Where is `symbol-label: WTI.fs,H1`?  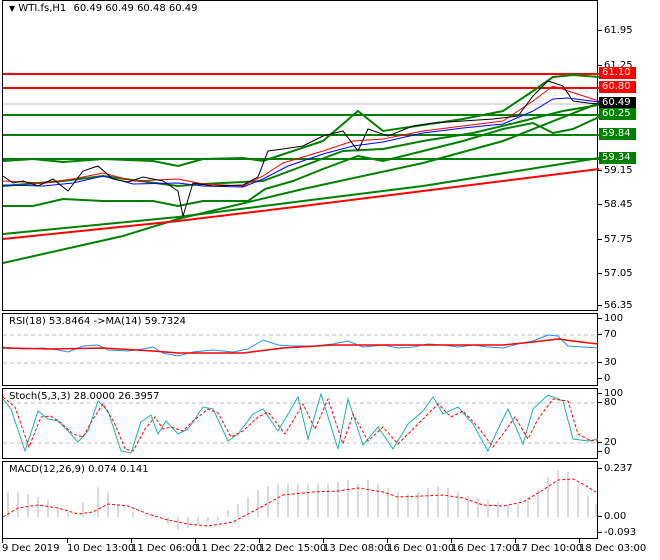
symbol-label: WTI.fs,H1 is located at coordinates (42, 8).